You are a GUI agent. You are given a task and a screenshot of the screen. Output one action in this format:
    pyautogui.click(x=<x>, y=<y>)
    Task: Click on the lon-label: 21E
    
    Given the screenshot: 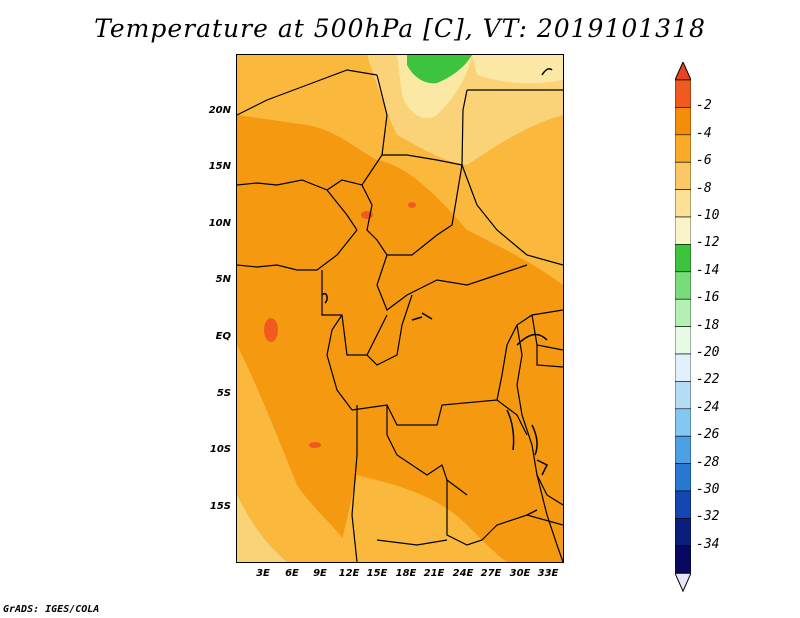 What is the action you would take?
    pyautogui.click(x=434, y=573)
    